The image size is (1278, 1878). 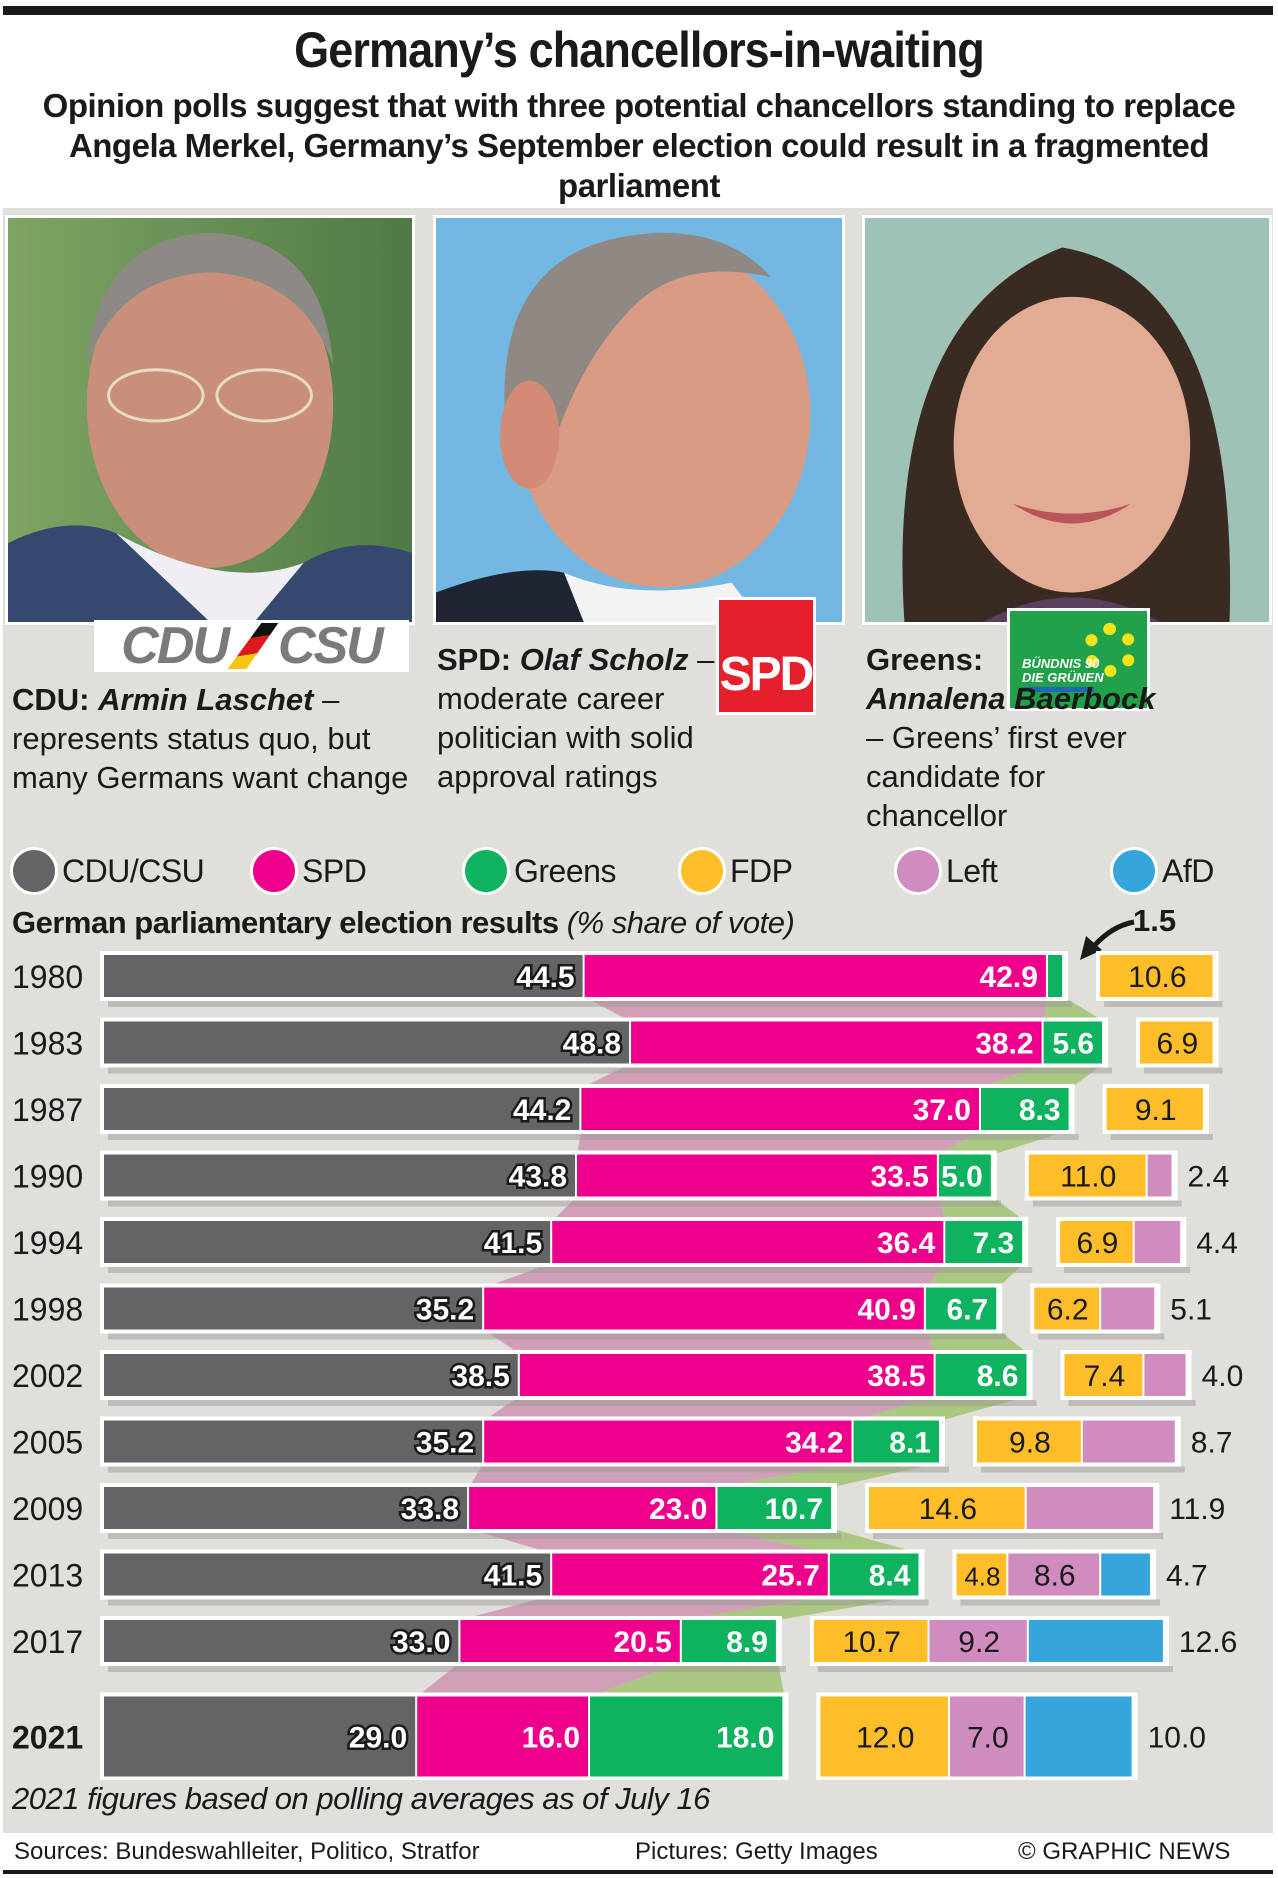 I want to click on legend-label: FDP, so click(x=761, y=870).